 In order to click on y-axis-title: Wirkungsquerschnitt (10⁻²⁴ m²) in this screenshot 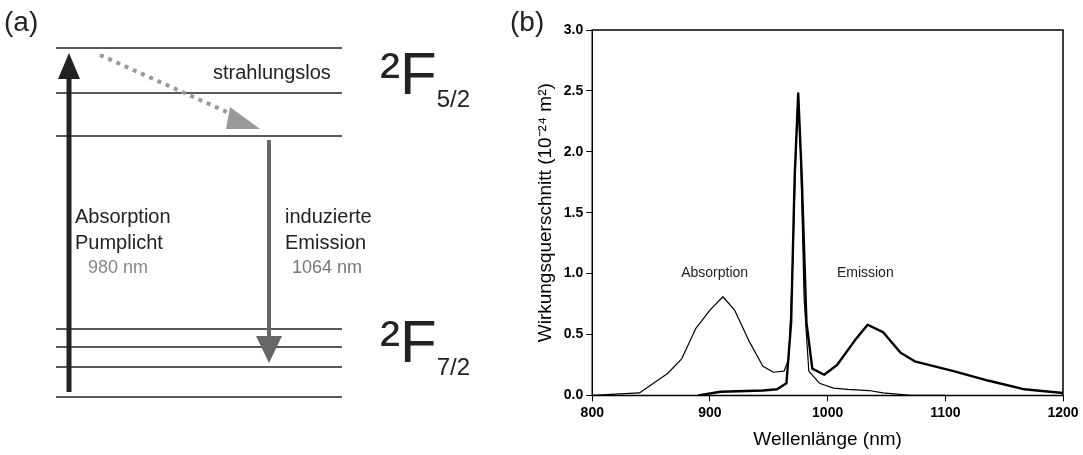, I will do `click(544, 213)`.